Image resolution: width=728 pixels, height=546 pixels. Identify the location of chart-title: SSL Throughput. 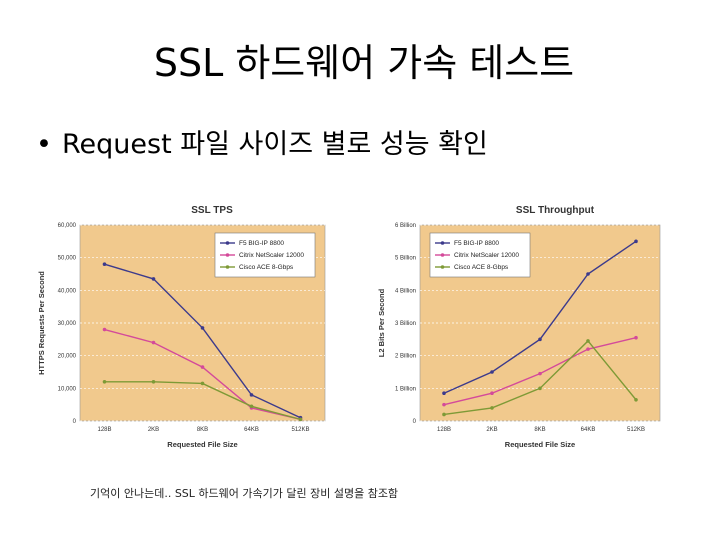
(555, 210).